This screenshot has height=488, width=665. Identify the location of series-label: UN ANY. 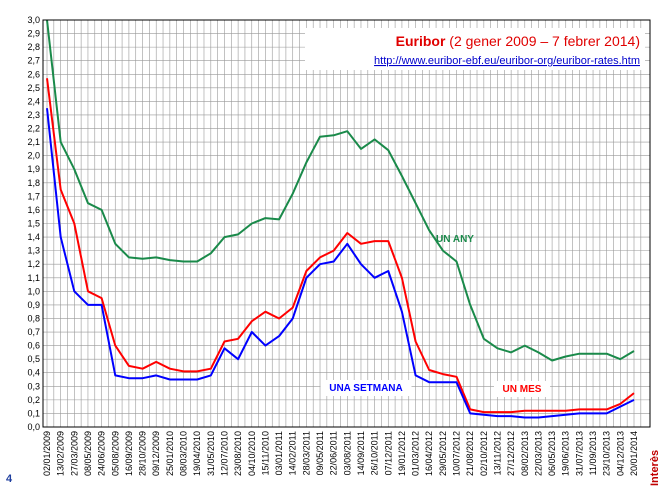
(455, 239).